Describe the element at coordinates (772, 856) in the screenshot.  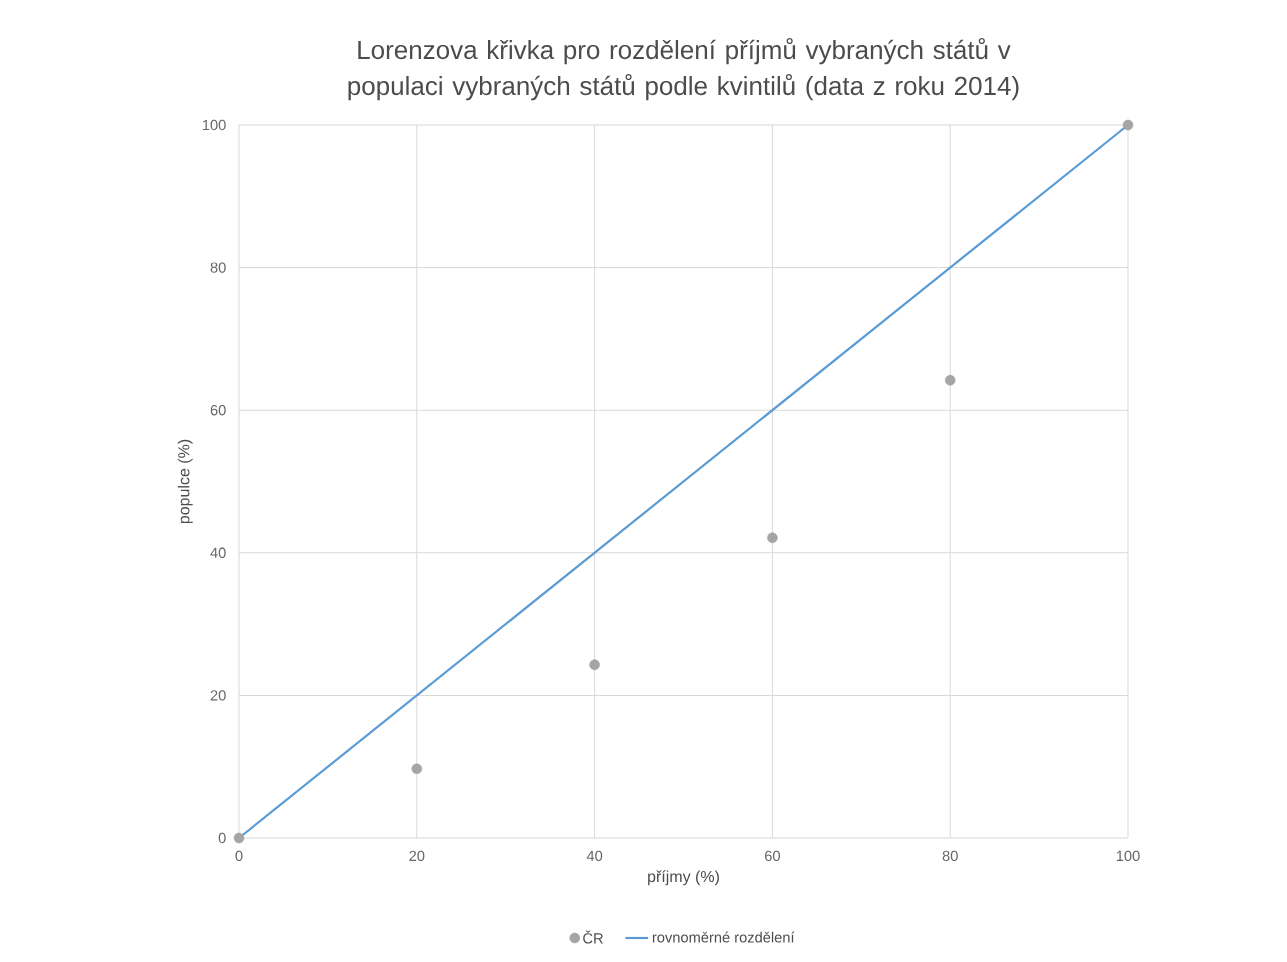
I see `x-tick-label: 60` at that location.